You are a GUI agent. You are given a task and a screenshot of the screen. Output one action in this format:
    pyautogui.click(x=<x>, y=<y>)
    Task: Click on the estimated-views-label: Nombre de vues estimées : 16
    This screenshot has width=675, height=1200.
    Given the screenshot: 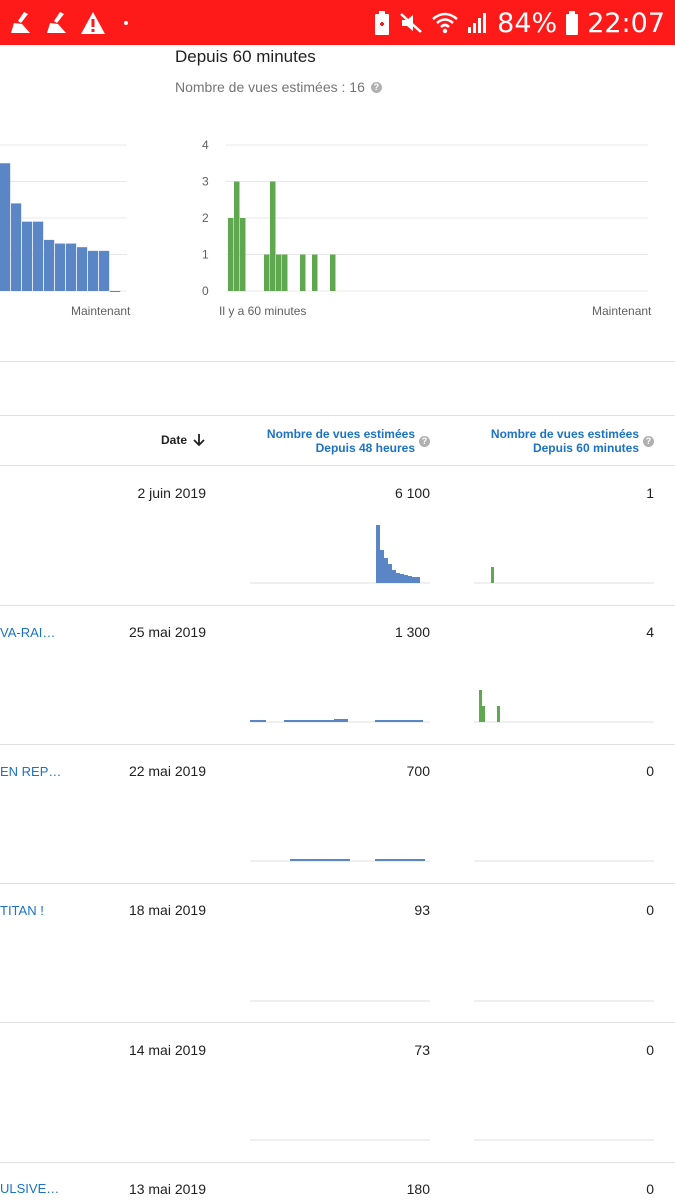 What is the action you would take?
    pyautogui.click(x=270, y=87)
    